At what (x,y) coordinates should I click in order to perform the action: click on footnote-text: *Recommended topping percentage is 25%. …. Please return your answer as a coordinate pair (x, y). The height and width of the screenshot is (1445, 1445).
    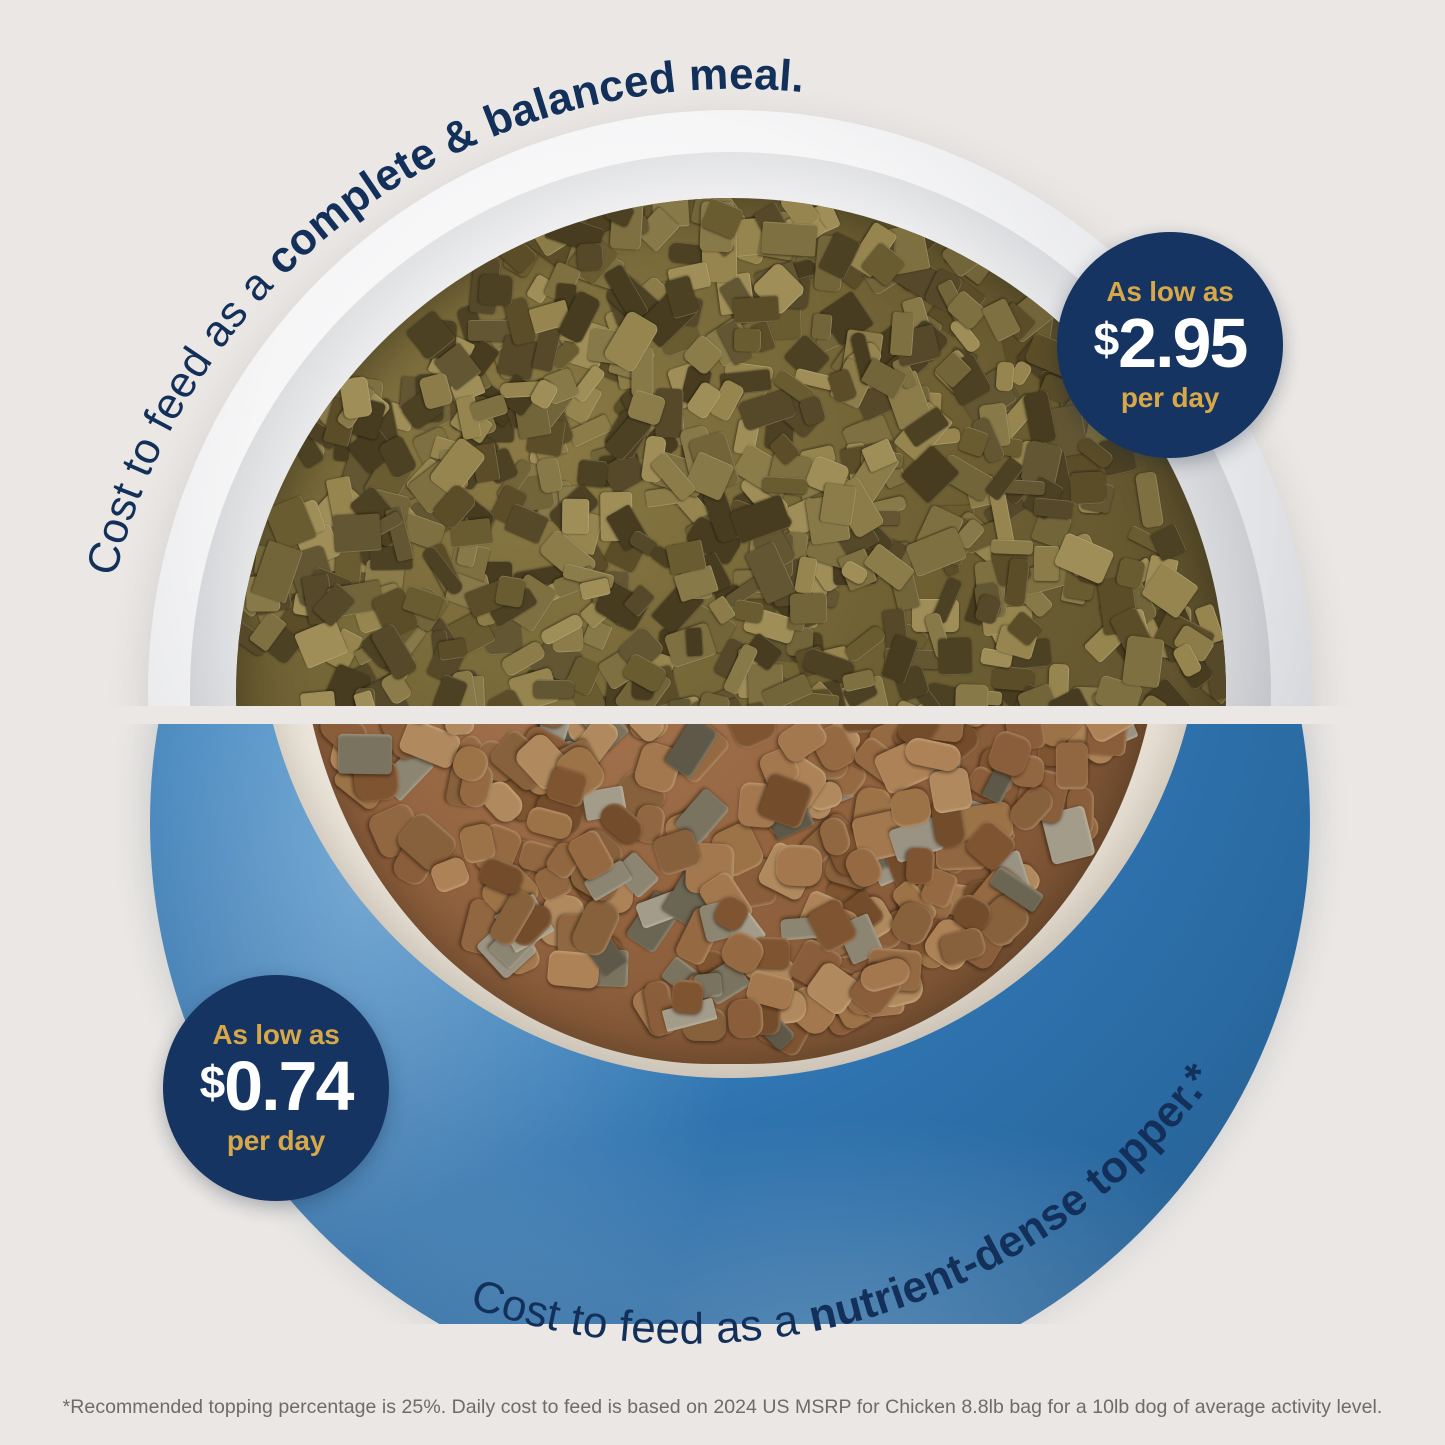
    Looking at the image, I should click on (722, 1407).